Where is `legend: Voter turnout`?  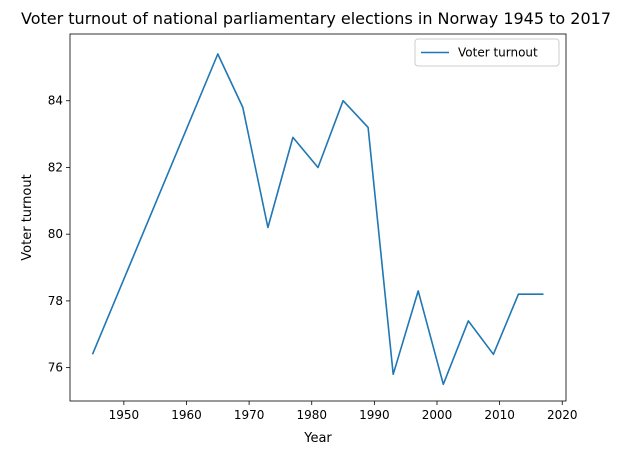
legend: Voter turnout is located at coordinates (487, 52).